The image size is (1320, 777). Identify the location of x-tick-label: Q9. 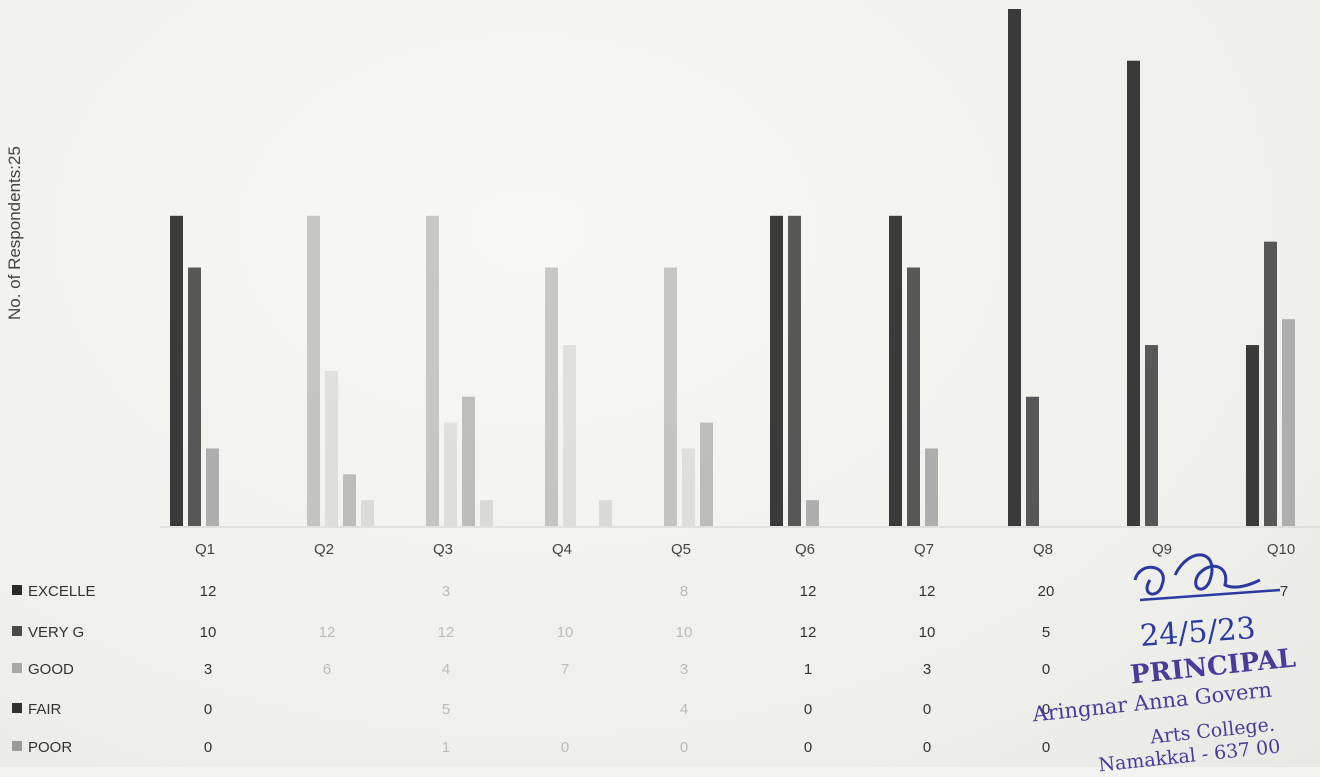
(1162, 549).